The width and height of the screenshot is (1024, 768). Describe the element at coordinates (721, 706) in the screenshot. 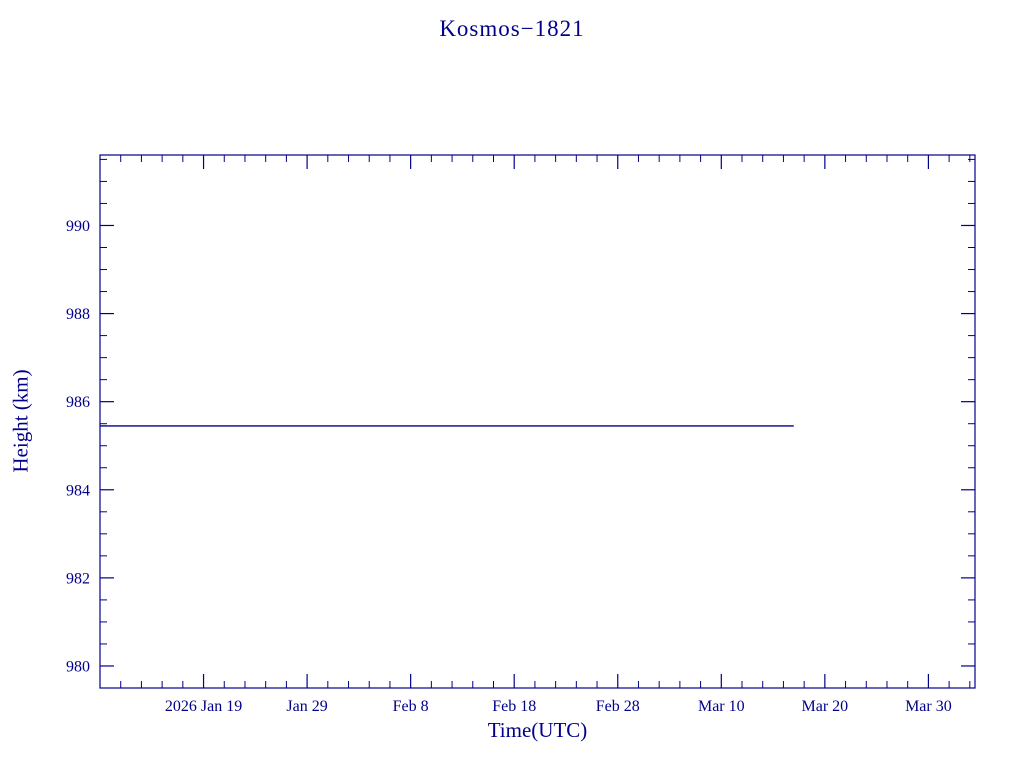

I see `x-tick-label: Mar 10` at that location.